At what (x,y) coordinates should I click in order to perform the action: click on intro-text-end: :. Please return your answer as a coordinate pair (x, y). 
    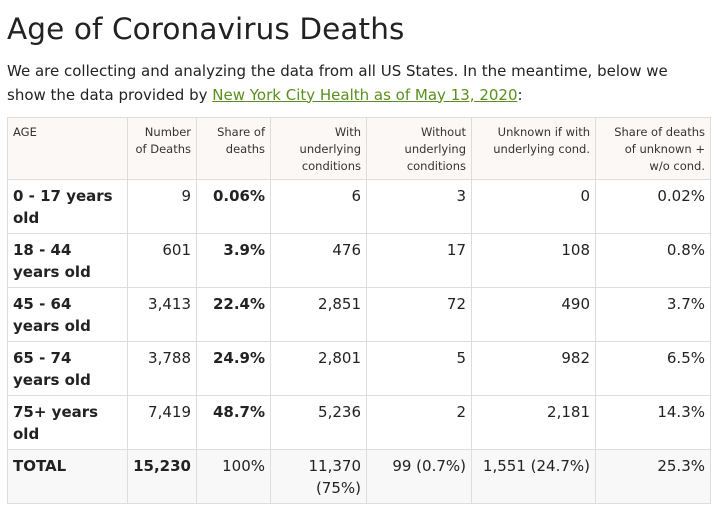
    Looking at the image, I should click on (520, 94).